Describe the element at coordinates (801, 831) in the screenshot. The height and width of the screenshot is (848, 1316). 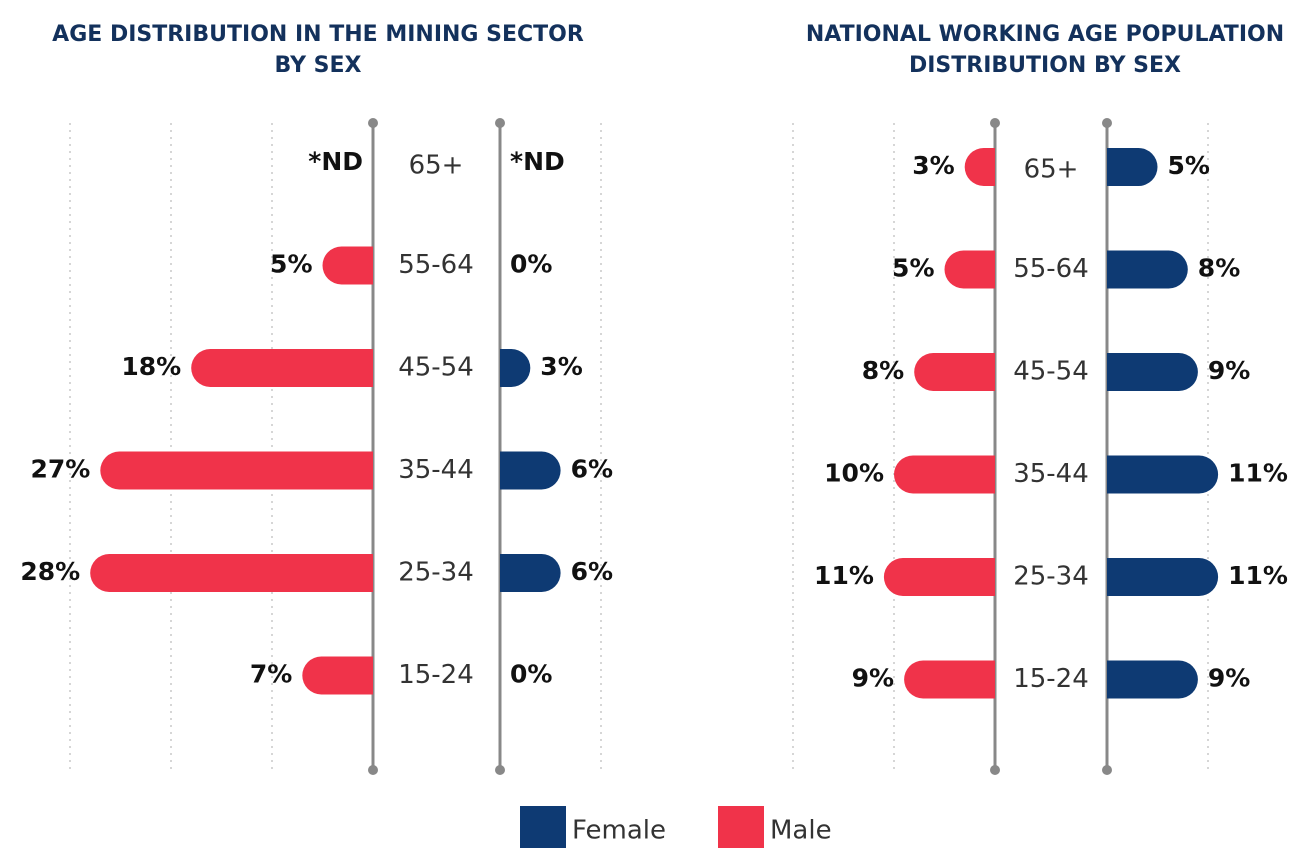
I see `legend-label: Male` at that location.